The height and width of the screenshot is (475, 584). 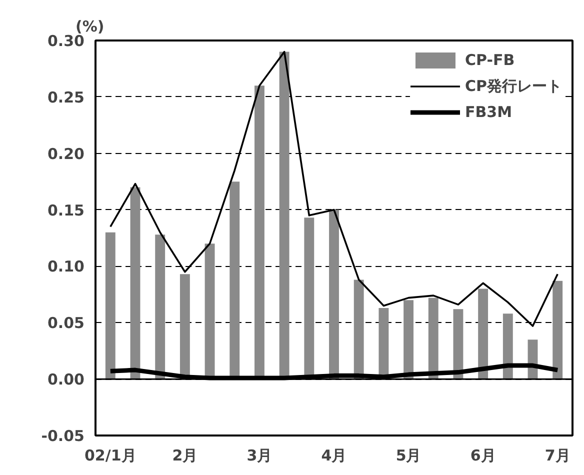 I want to click on y-tick-label: 0.15, so click(x=66, y=210).